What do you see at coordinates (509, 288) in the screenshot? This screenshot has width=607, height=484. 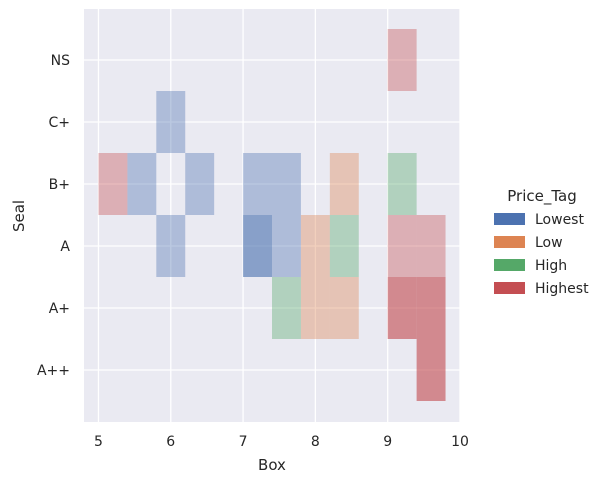 I see `legend-swatch-highest` at bounding box center [509, 288].